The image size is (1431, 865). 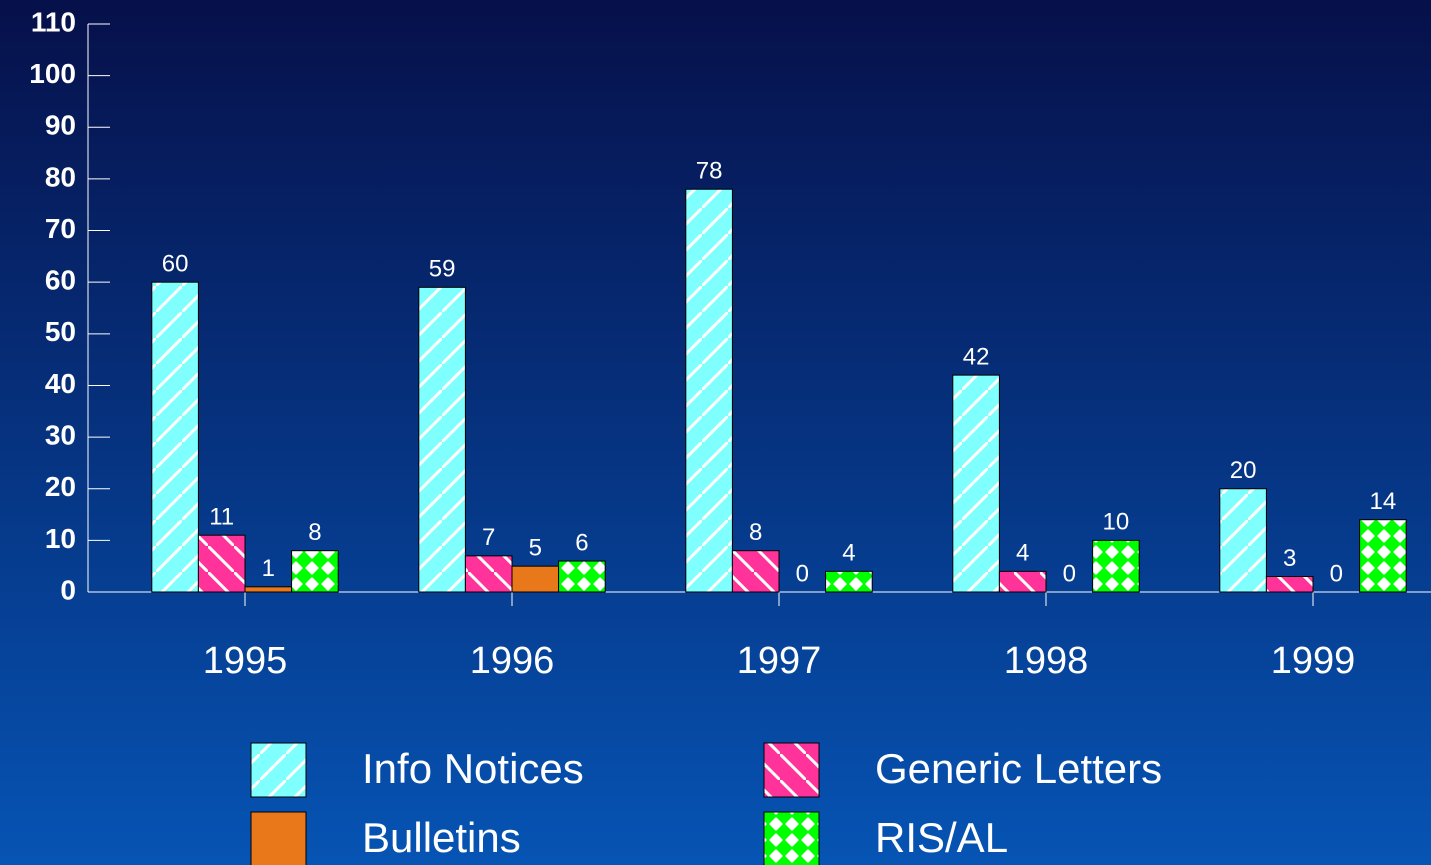 What do you see at coordinates (1046, 661) in the screenshot?
I see `x-tick-label: 1998` at bounding box center [1046, 661].